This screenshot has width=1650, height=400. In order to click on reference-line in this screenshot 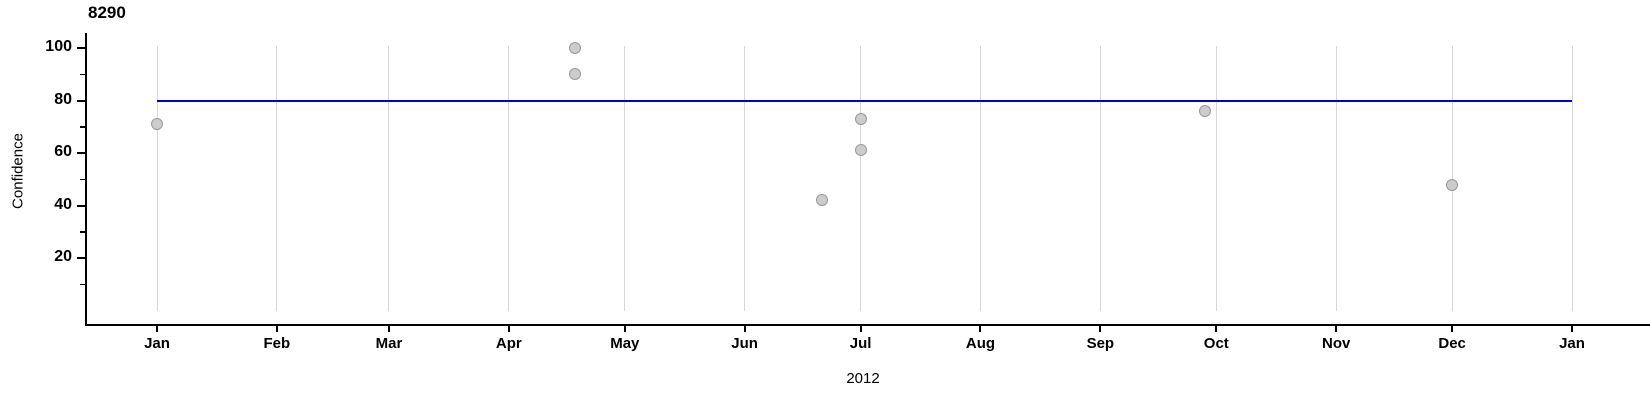, I will do `click(864, 100)`.